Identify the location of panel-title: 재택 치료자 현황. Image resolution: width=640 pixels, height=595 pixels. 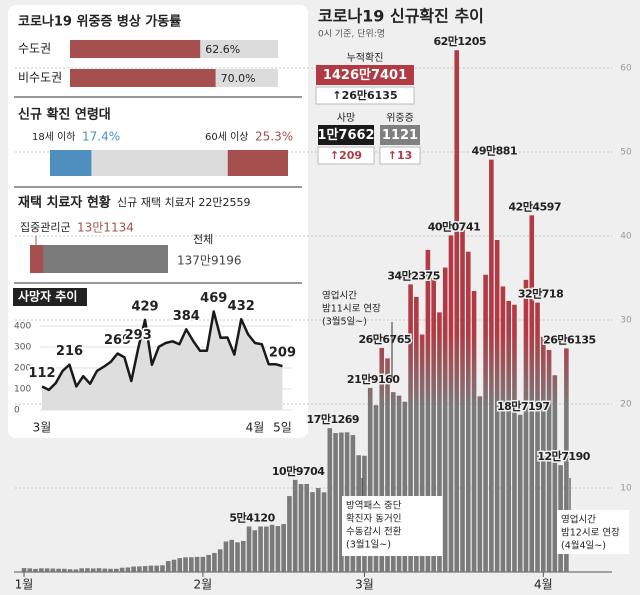
(64, 203).